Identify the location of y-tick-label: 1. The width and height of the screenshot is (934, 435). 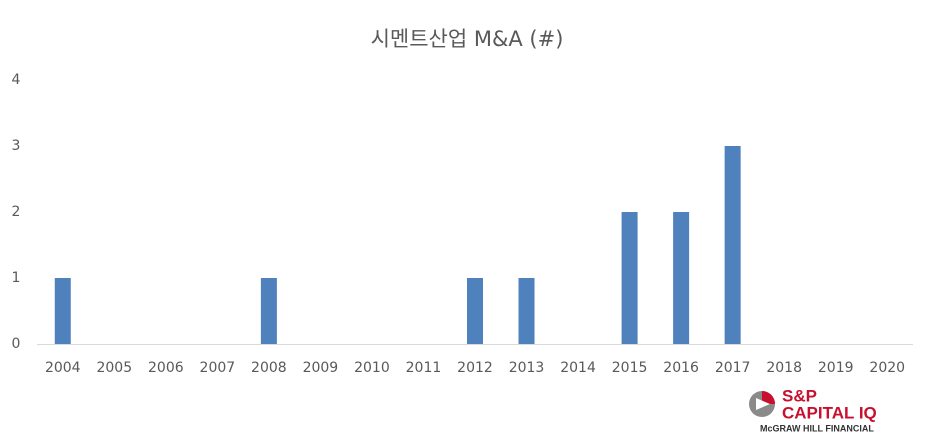
(16, 278).